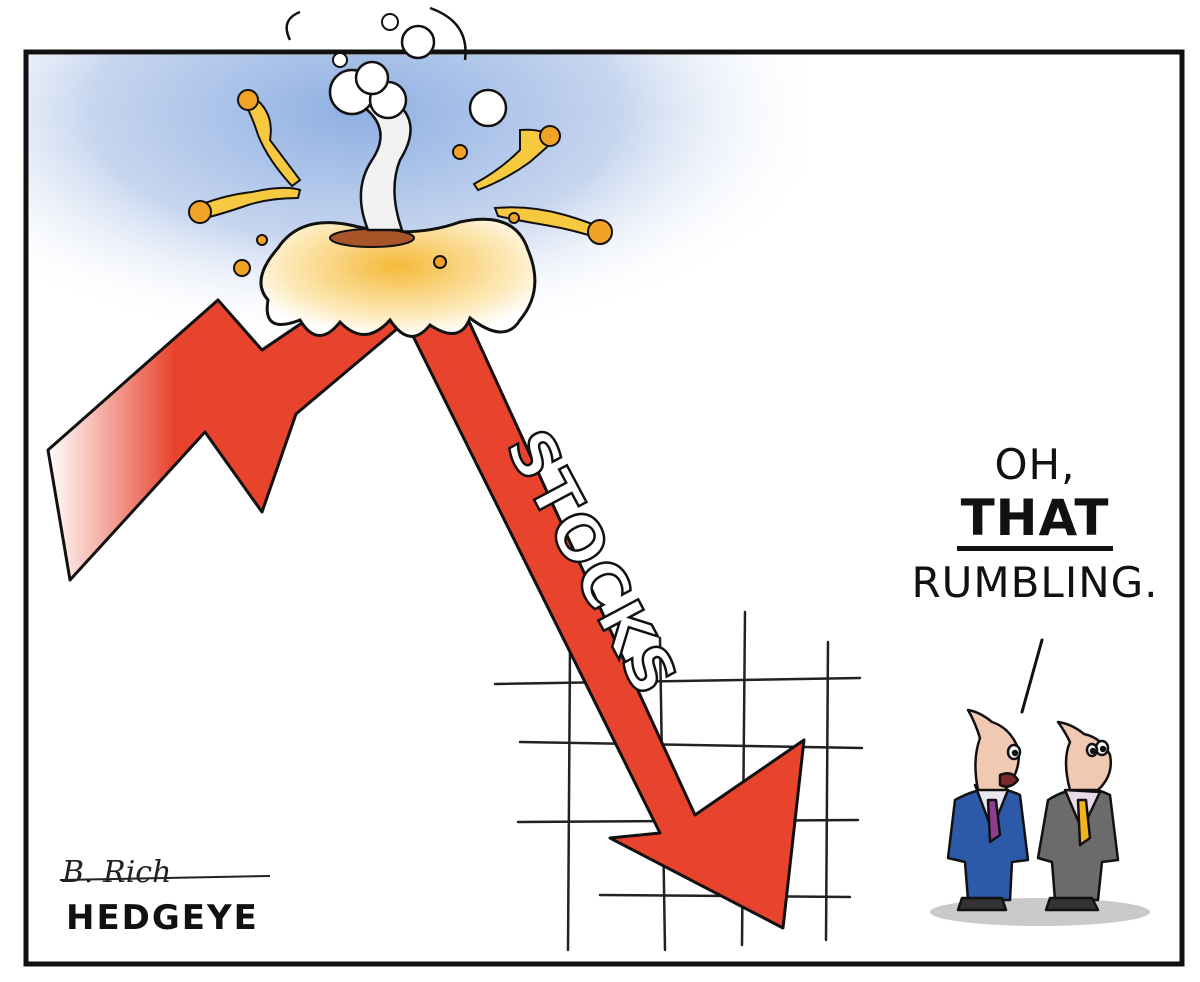 Image resolution: width=1200 pixels, height=982 pixels. What do you see at coordinates (400, 172) in the screenshot?
I see `volcano-eruption` at bounding box center [400, 172].